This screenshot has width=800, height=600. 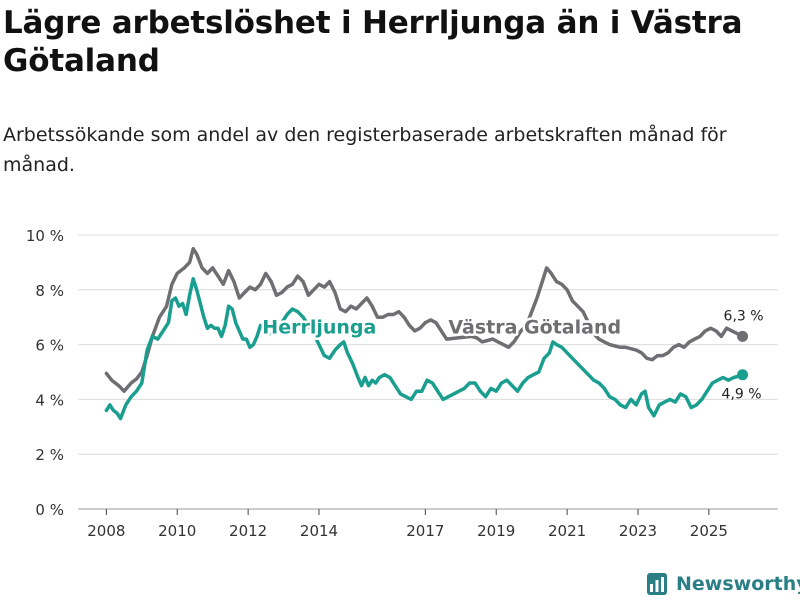 I want to click on x-tick-label: 2012, so click(x=248, y=531).